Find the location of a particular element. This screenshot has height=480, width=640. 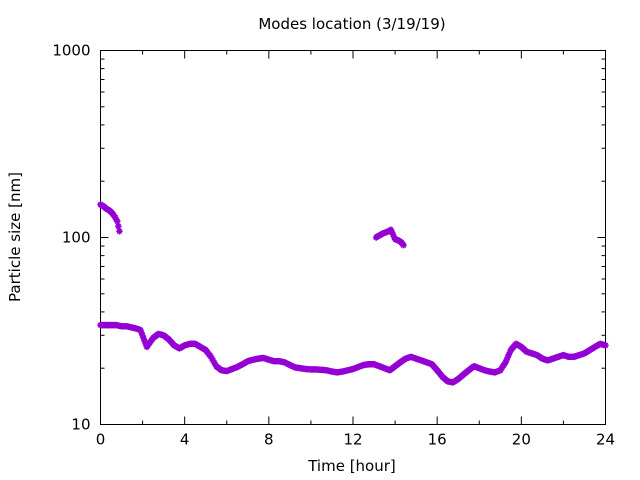

x-tick-label: 12 is located at coordinates (352, 440).